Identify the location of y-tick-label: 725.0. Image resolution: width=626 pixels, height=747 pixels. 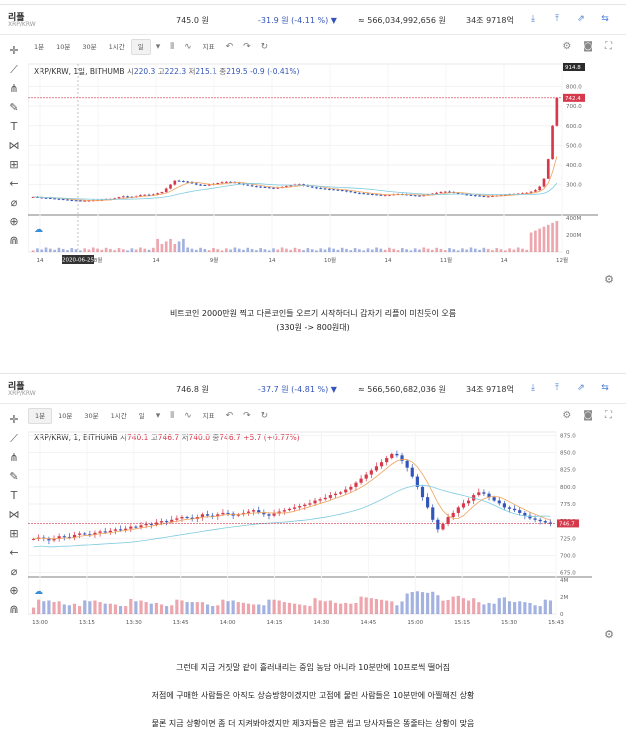
(568, 539).